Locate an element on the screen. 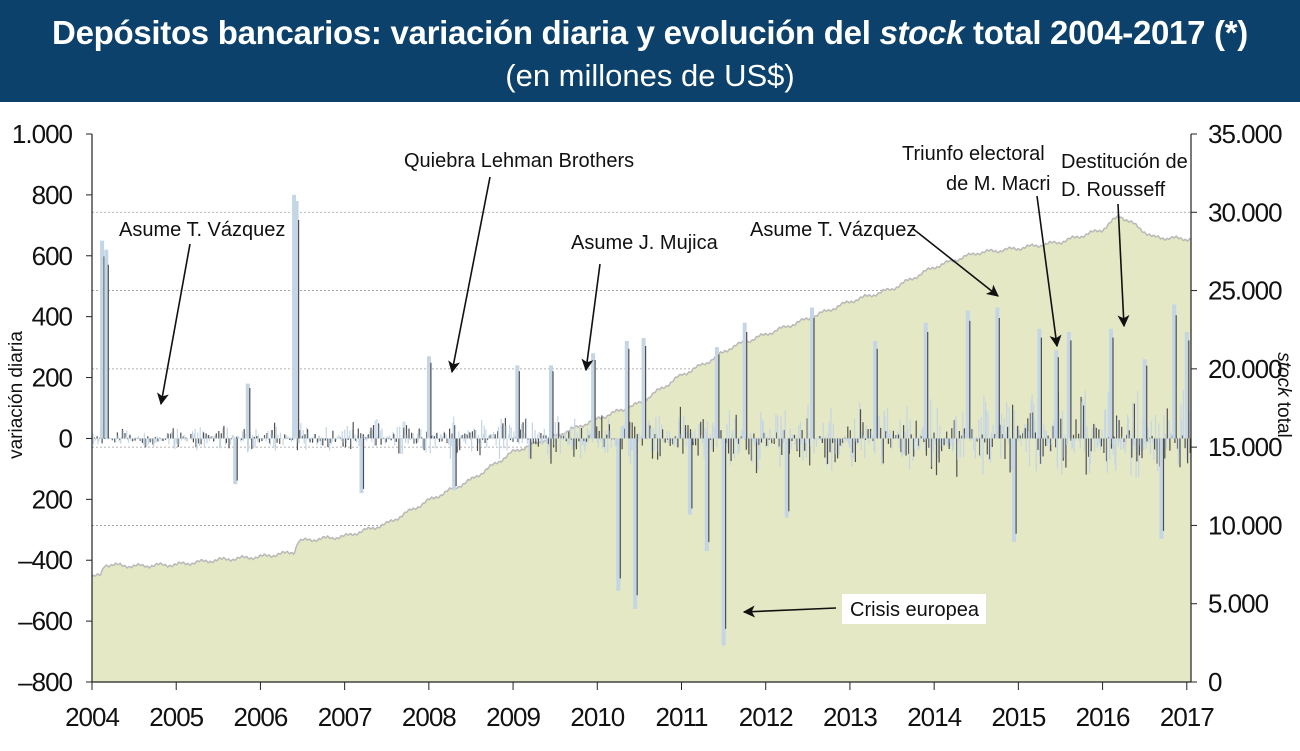 The width and height of the screenshot is (1300, 751). left-tick-label: 400 is located at coordinates (52, 317).